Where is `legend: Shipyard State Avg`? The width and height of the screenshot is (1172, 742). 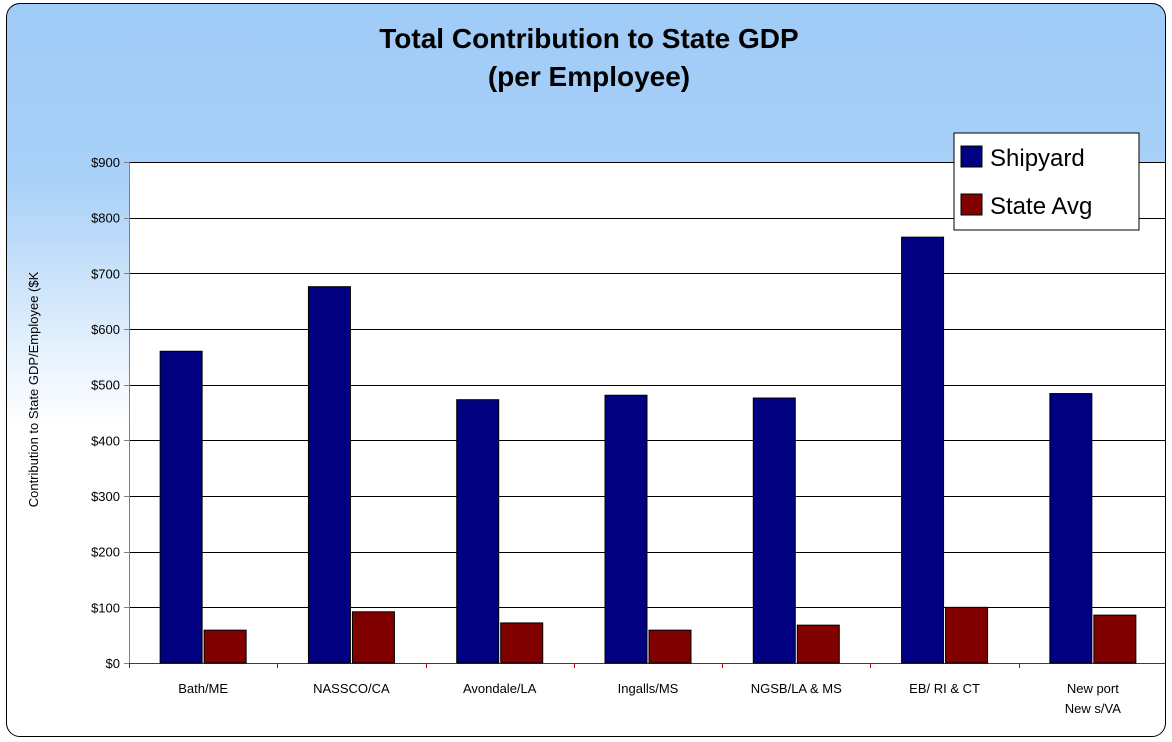
legend: Shipyard State Avg is located at coordinates (1046, 181).